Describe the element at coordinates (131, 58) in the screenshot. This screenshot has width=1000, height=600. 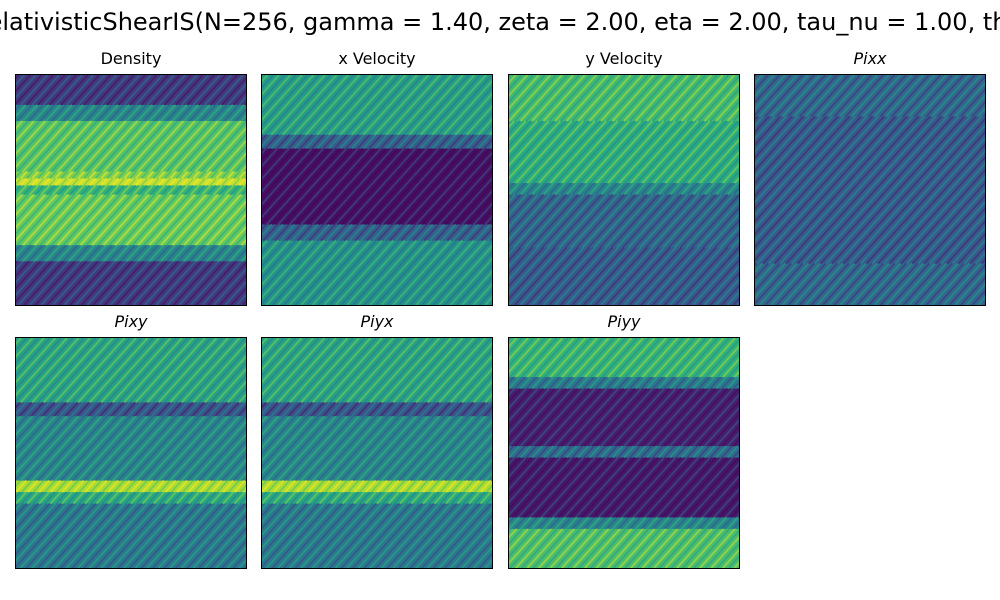
I see `panel-title-density: Density` at that location.